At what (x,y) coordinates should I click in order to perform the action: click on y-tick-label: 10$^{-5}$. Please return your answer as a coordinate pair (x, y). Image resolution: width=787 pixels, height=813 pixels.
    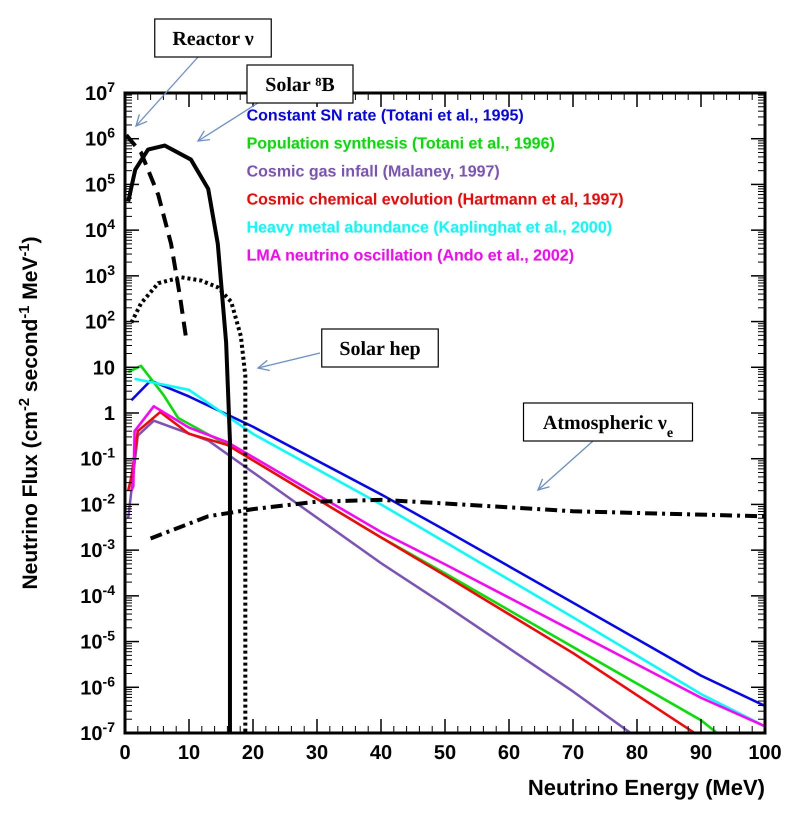
    Looking at the image, I should click on (98, 641).